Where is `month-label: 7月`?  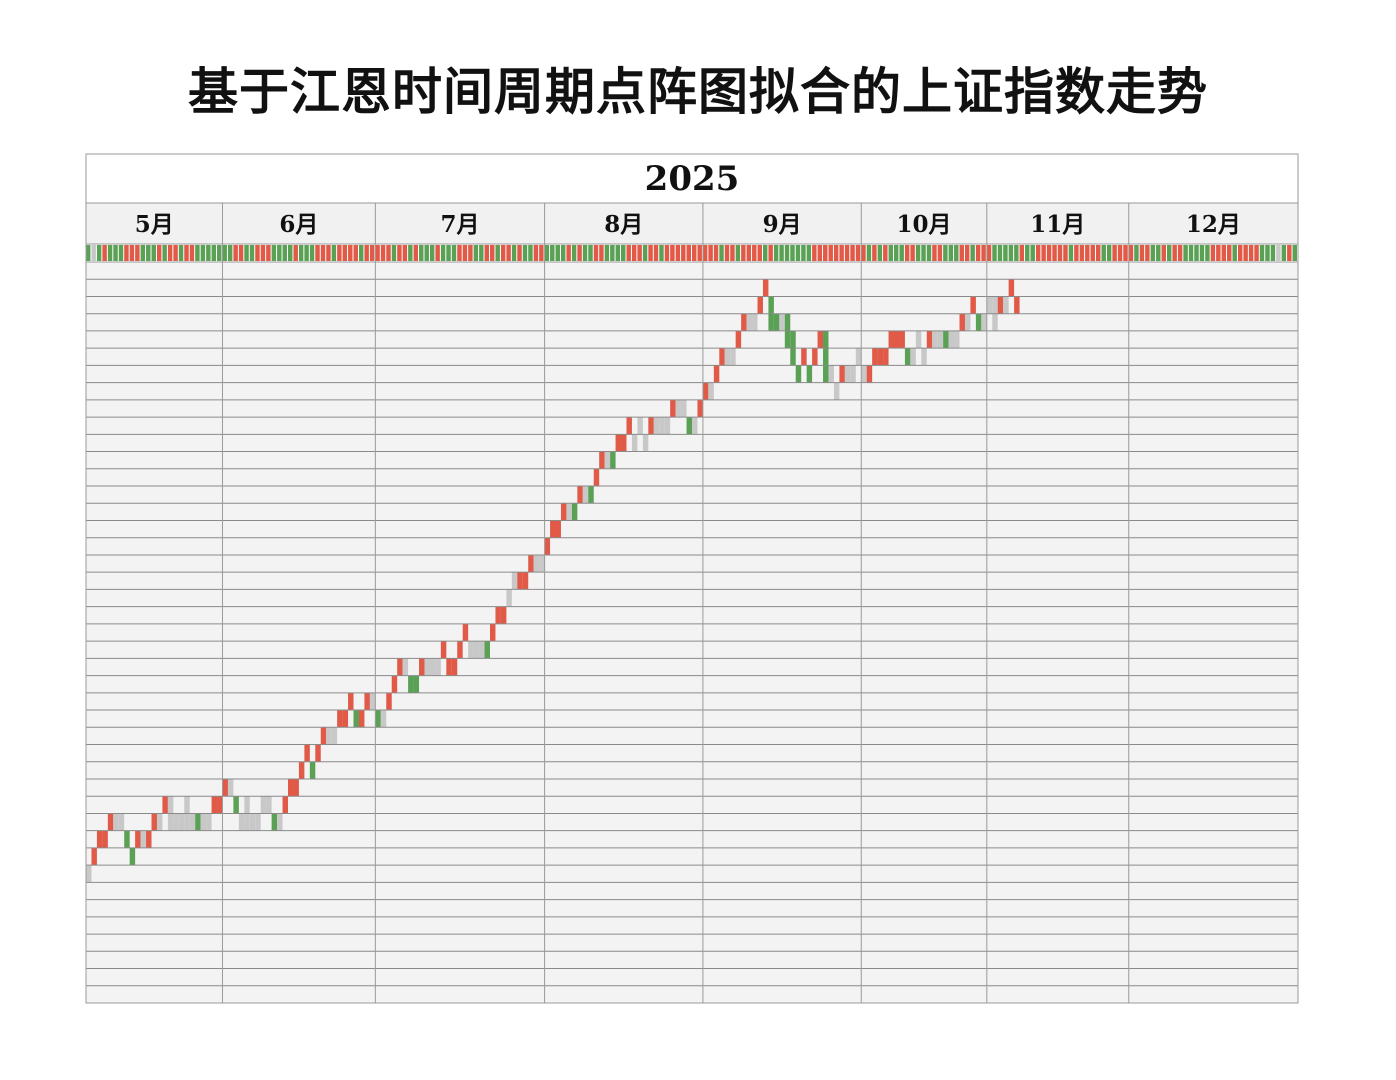
month-label: 7月 is located at coordinates (459, 224).